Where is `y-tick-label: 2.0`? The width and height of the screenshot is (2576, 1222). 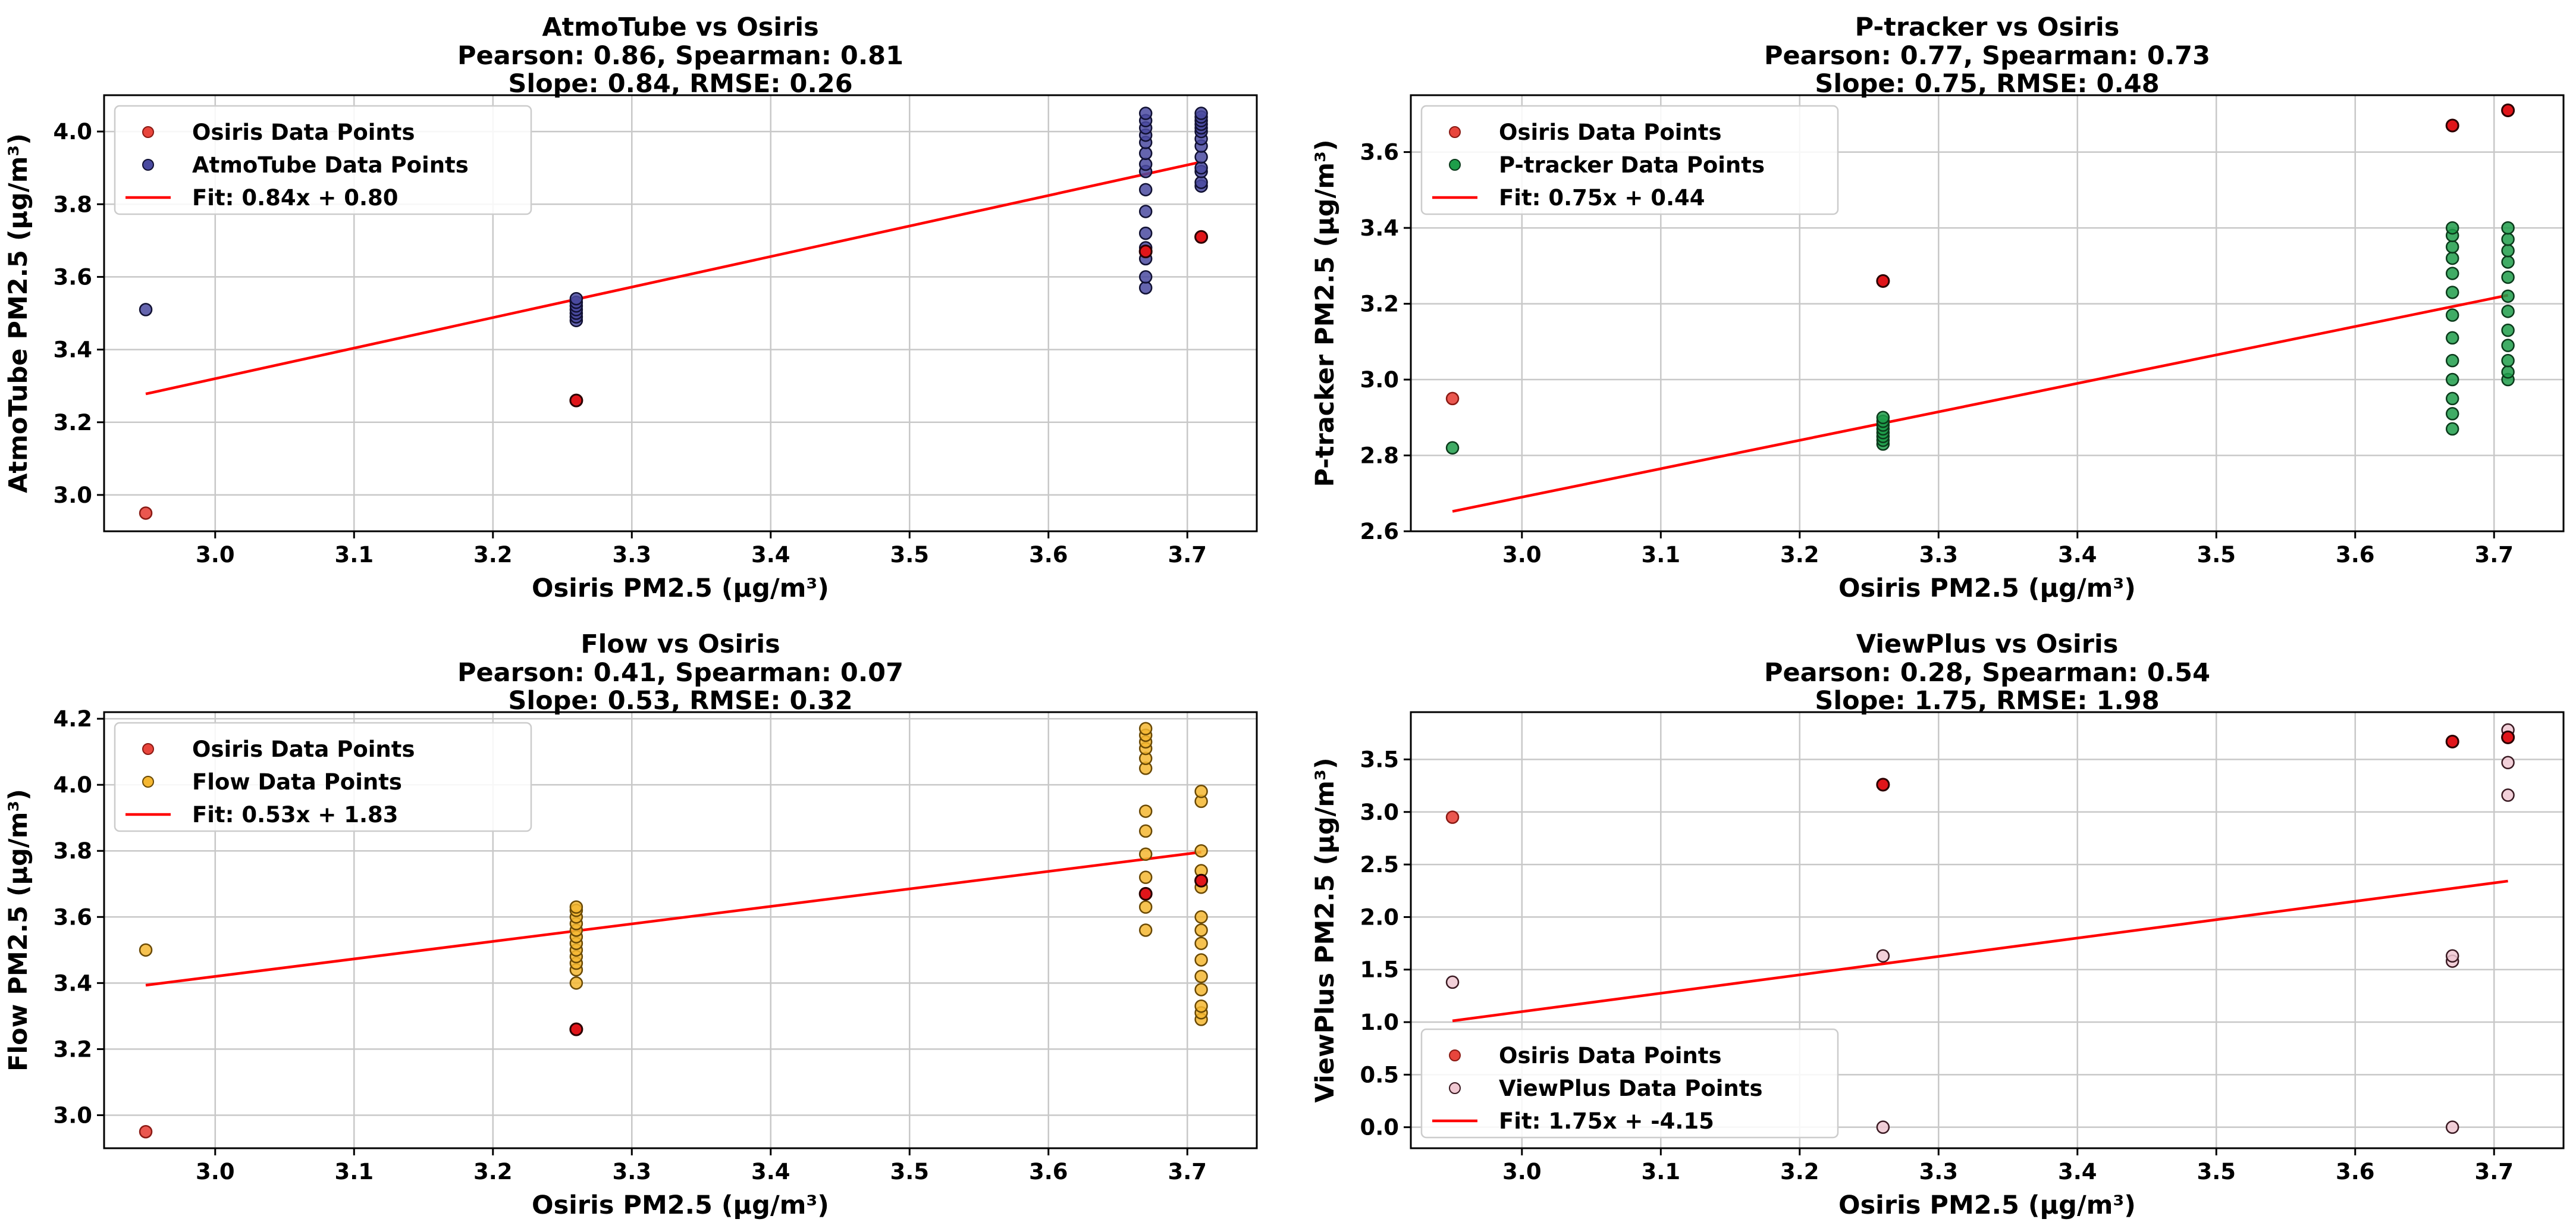
y-tick-label: 2.0 is located at coordinates (1379, 917).